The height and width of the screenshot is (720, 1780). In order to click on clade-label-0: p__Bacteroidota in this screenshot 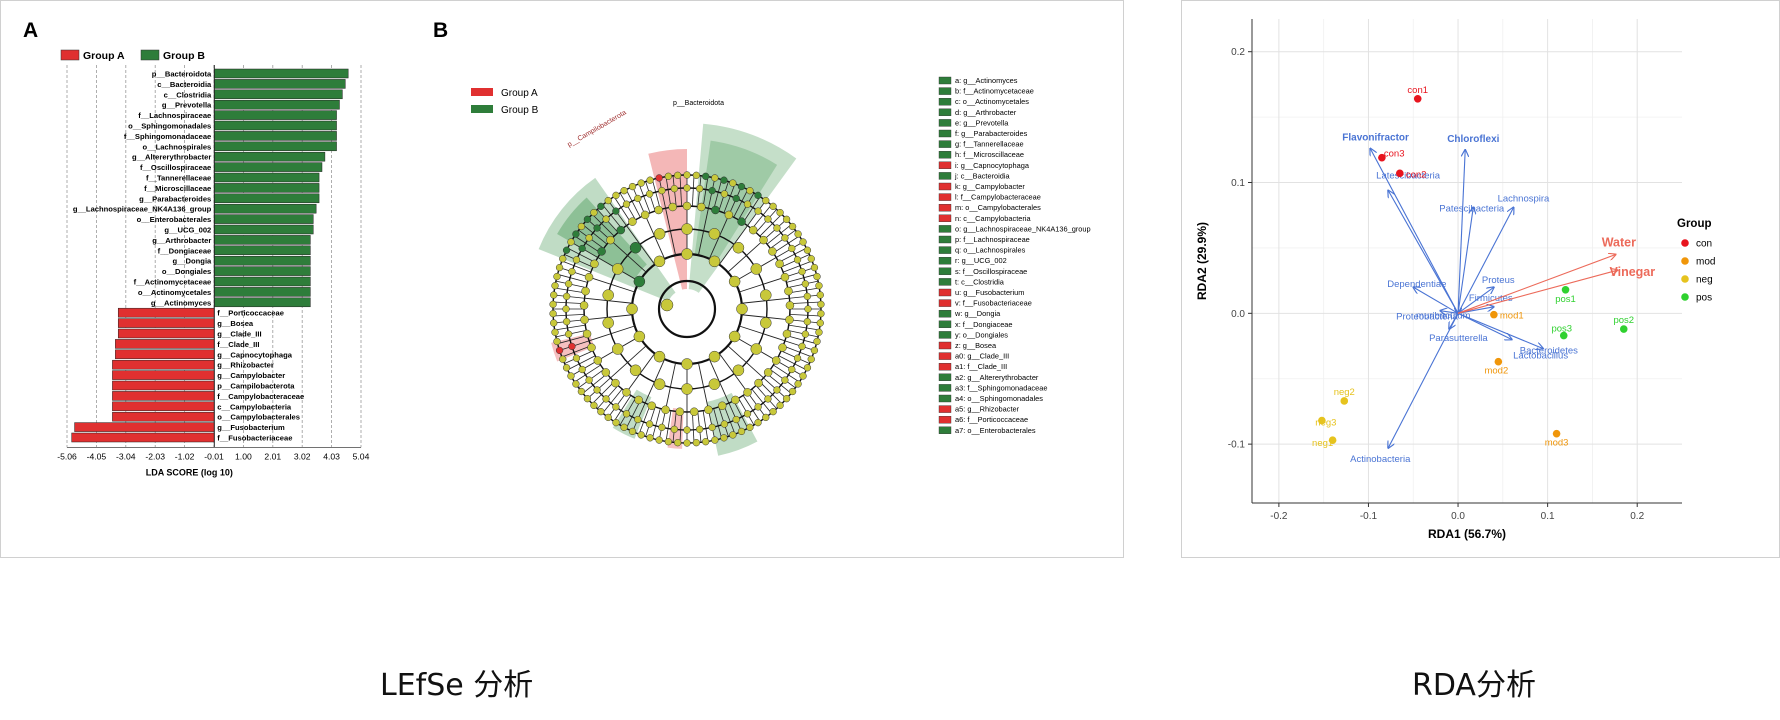, I will do `click(698, 103)`.